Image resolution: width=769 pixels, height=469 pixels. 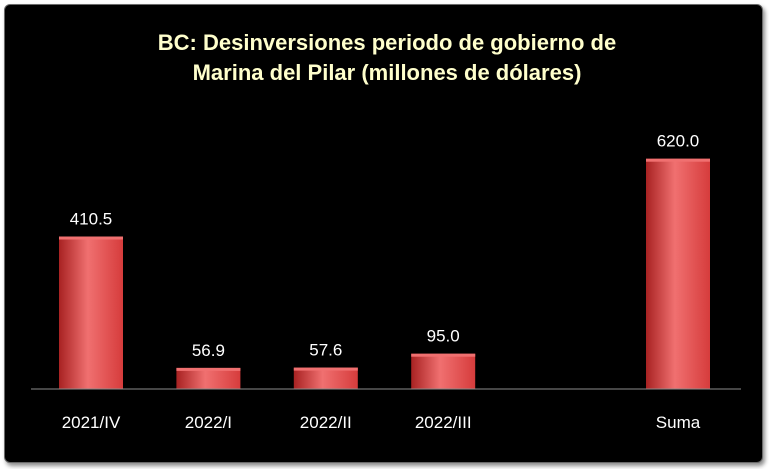 I want to click on x-tick-label: Suma, so click(x=678, y=422).